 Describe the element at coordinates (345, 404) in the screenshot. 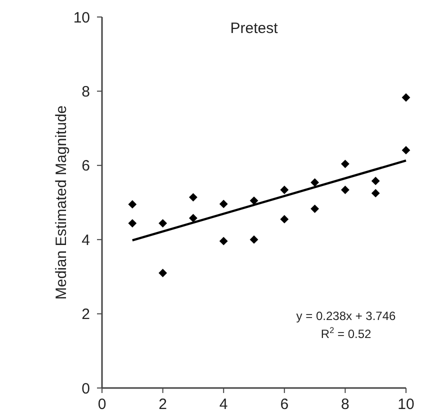

I see `x-tick-label: 8` at that location.